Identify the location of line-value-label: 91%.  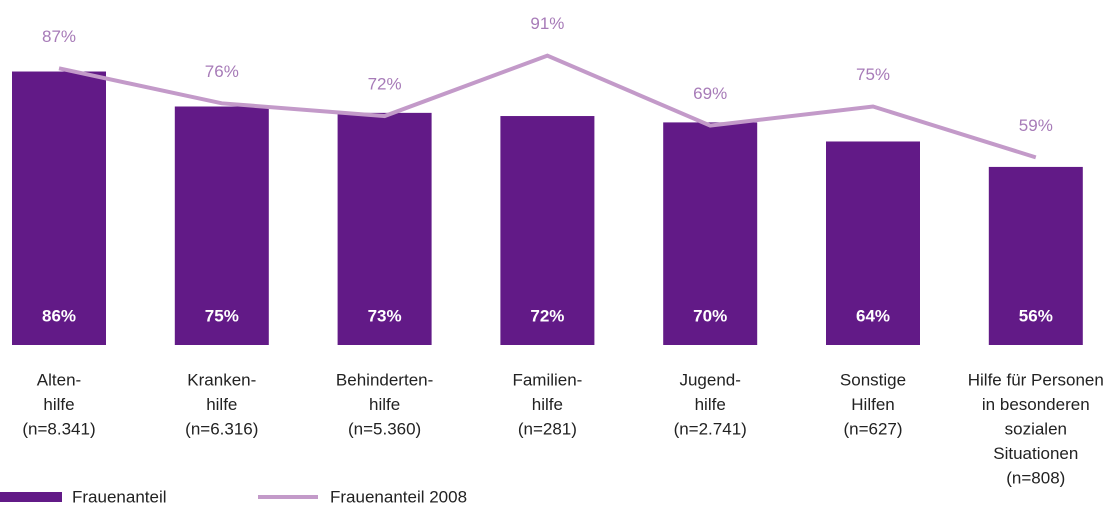
(547, 23).